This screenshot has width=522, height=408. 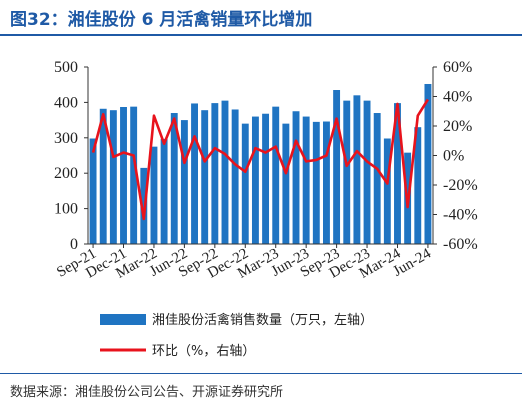 What do you see at coordinates (457, 97) in the screenshot?
I see `right-tick-label: 40%` at bounding box center [457, 97].